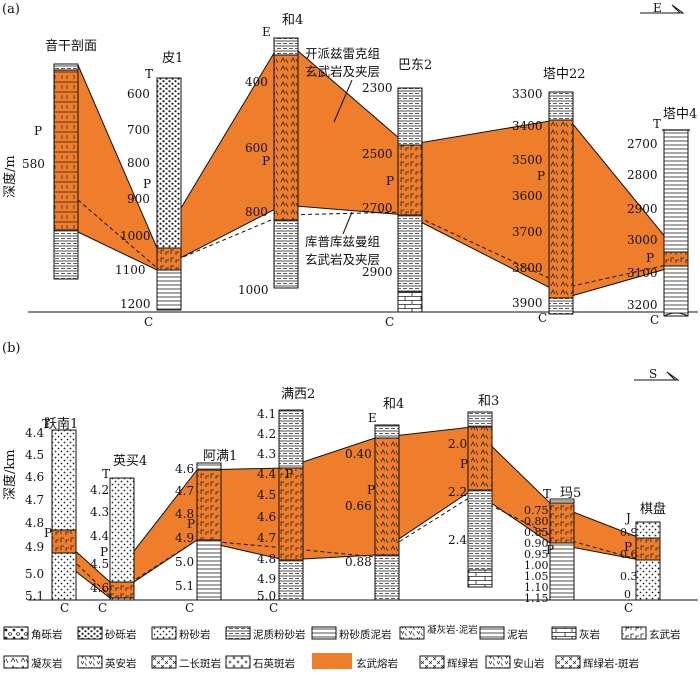 Image resolution: width=700 pixels, height=675 pixels. What do you see at coordinates (377, 180) in the screenshot?
I see `depths-badong2: 2300 2500 2700 2900` at bounding box center [377, 180].